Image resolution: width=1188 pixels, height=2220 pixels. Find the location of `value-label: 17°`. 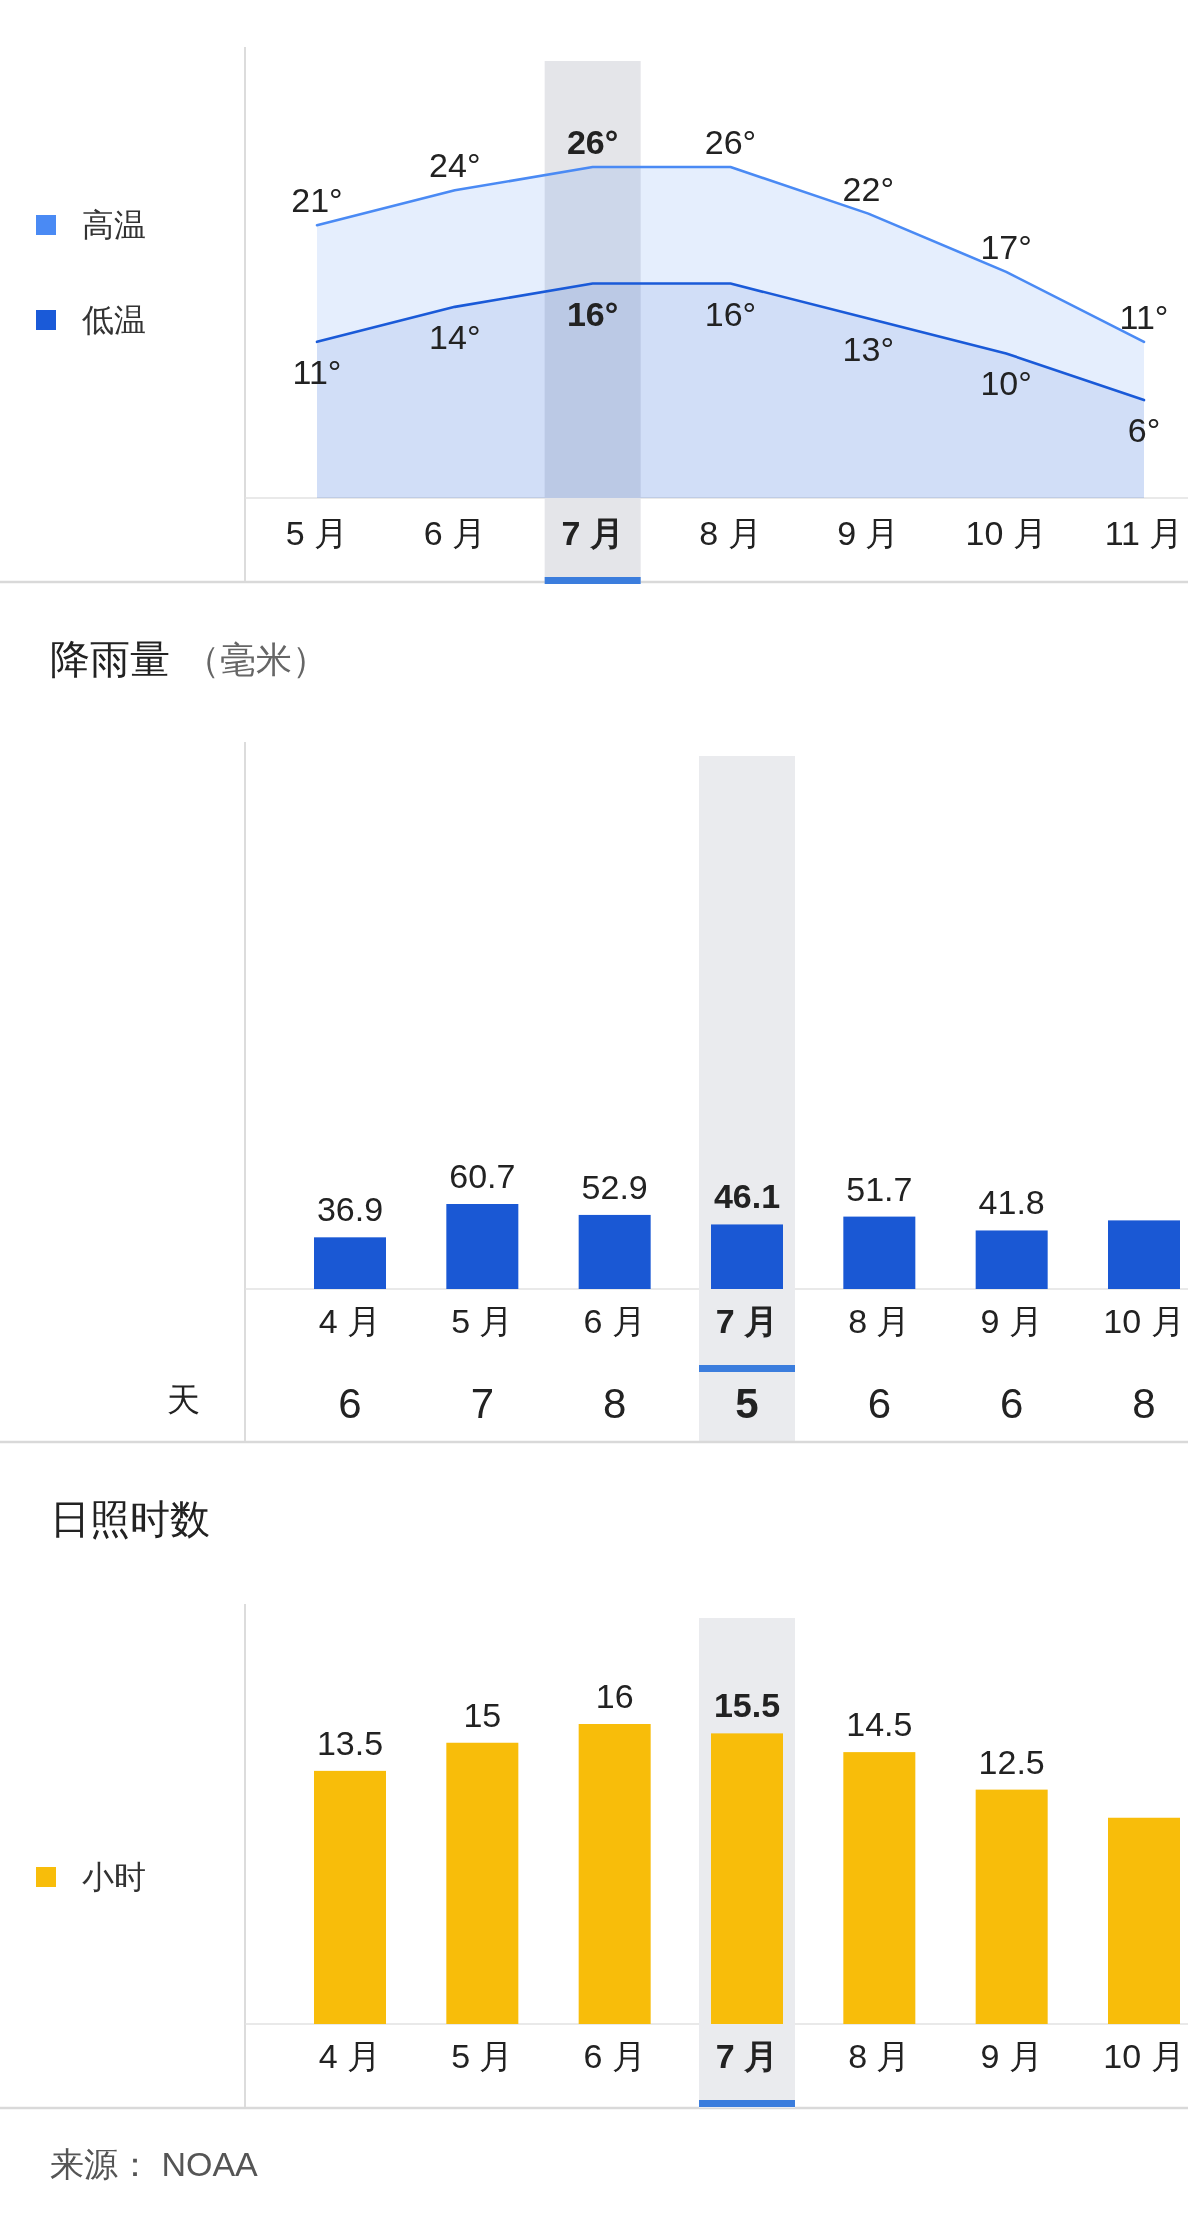

value-label: 17° is located at coordinates (1006, 246).